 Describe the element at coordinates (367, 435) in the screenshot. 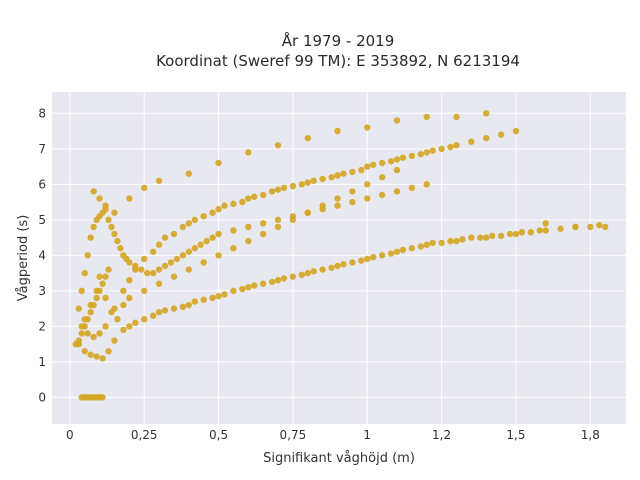

I see `x-tick-label: 1` at that location.